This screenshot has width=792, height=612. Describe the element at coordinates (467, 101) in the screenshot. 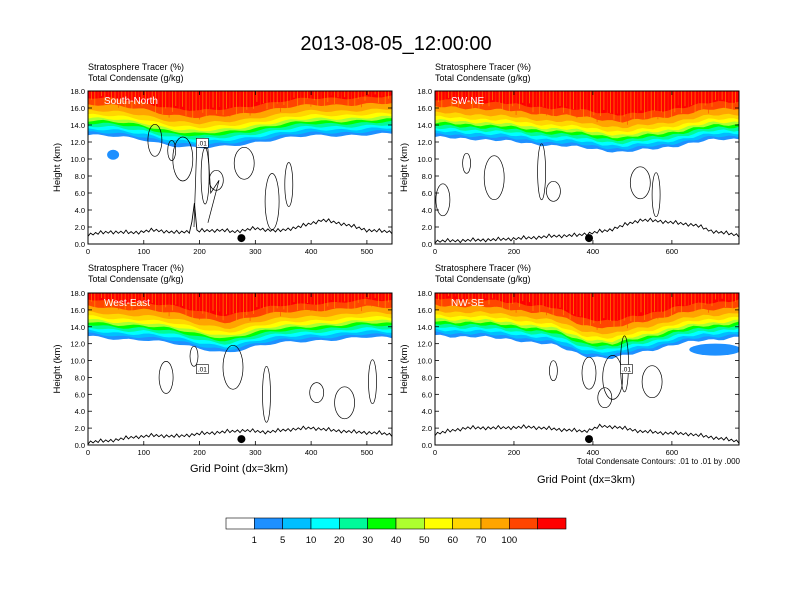

I see `panel-label: SW-NE` at that location.